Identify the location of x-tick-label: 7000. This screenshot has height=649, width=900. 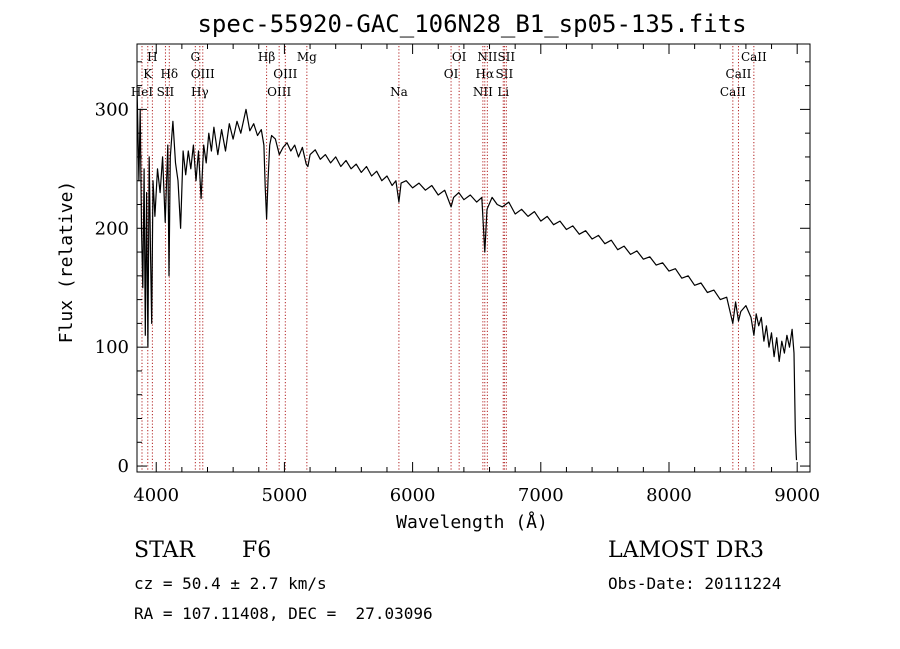
(541, 495).